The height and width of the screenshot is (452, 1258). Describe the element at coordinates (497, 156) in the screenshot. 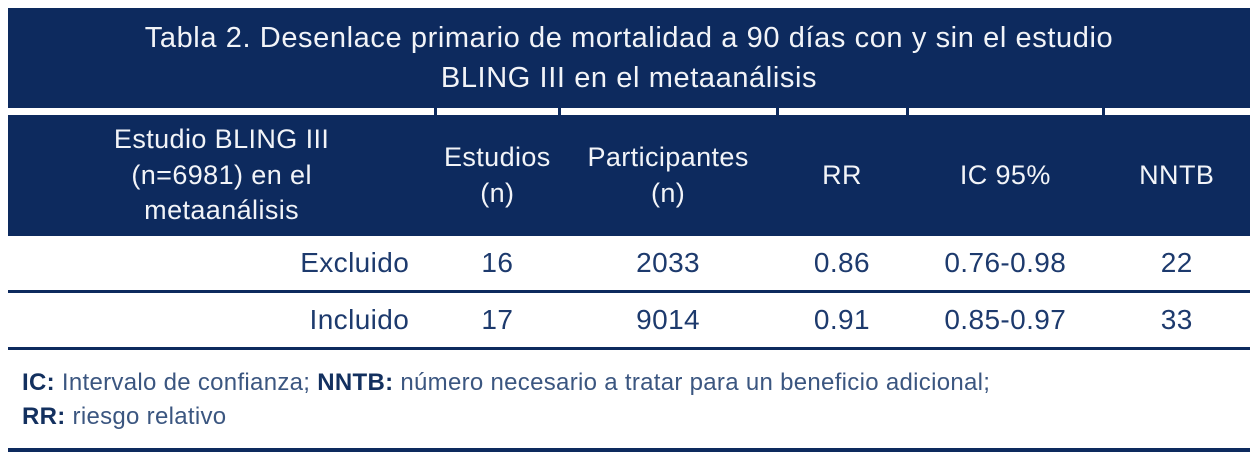

I see `header-estudios-n-line-1: Estudios` at that location.